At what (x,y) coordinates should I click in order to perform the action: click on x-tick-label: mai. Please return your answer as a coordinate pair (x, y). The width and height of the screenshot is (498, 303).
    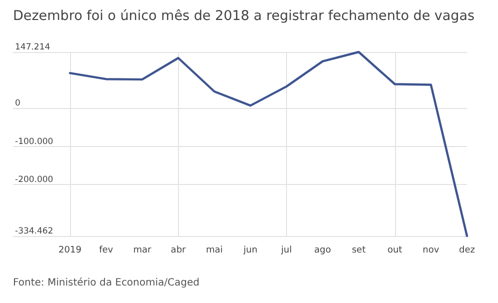
    Looking at the image, I should click on (214, 251).